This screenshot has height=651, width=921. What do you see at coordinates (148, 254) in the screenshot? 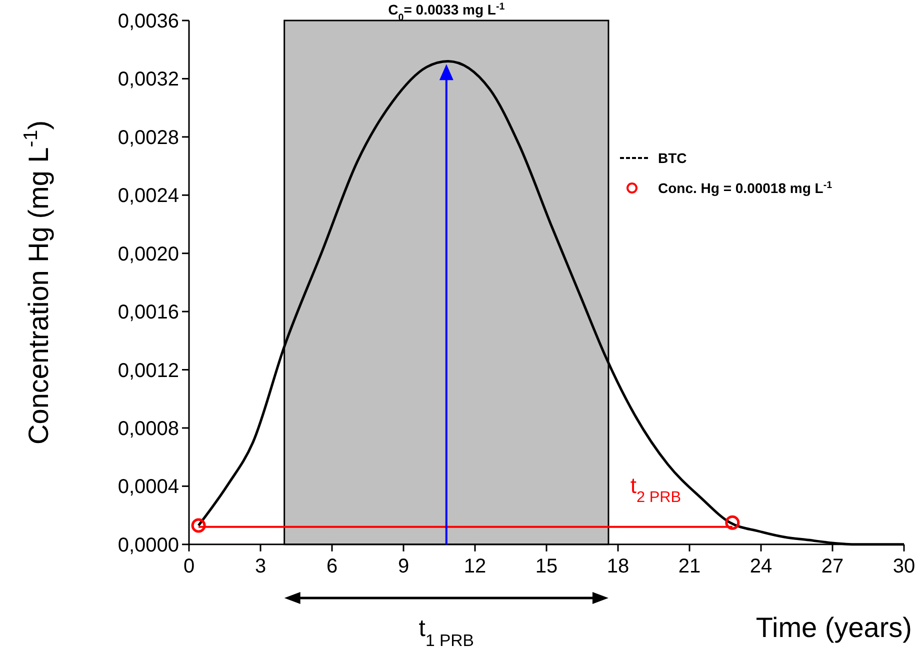
I see `y-tick-label: 0,0020` at bounding box center [148, 254].